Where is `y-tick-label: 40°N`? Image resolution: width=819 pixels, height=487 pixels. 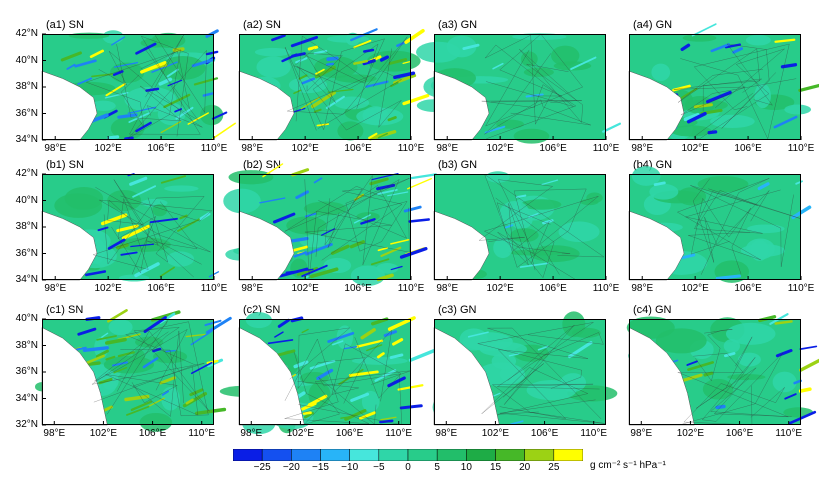 y-tick-label: 40°N is located at coordinates (26, 60).